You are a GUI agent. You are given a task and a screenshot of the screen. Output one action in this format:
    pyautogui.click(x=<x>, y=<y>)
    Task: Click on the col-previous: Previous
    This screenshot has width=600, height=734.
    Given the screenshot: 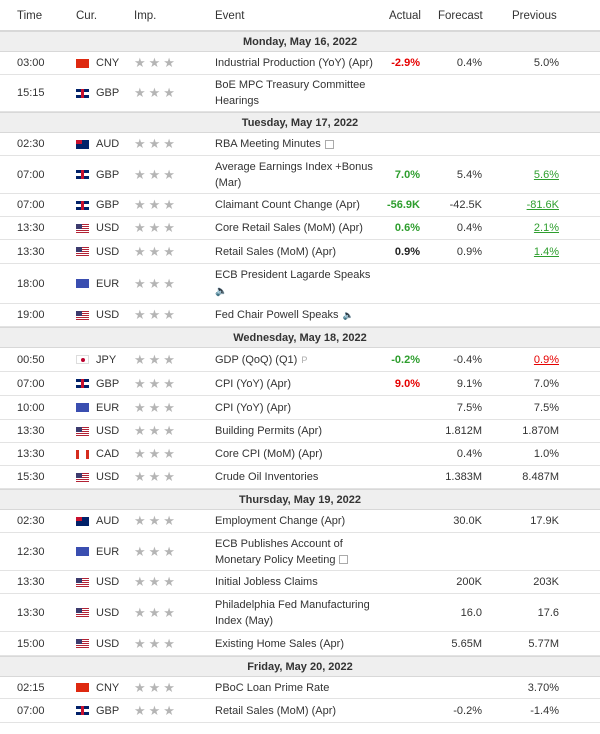 What is the action you would take?
    pyautogui.click(x=534, y=16)
    